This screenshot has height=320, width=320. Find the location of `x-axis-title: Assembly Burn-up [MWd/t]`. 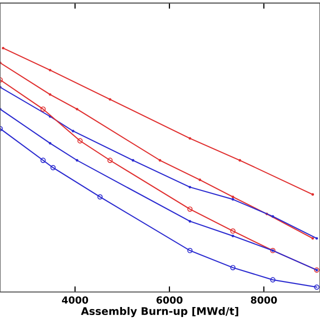

x-axis-title: Assembly Burn-up [MWd/t] is located at coordinates (159, 312).